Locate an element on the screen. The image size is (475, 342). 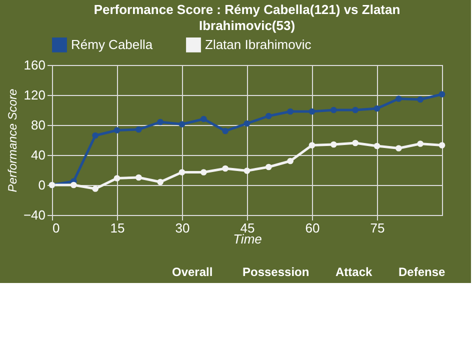
y-tick-label: −40 is located at coordinates (34, 215).